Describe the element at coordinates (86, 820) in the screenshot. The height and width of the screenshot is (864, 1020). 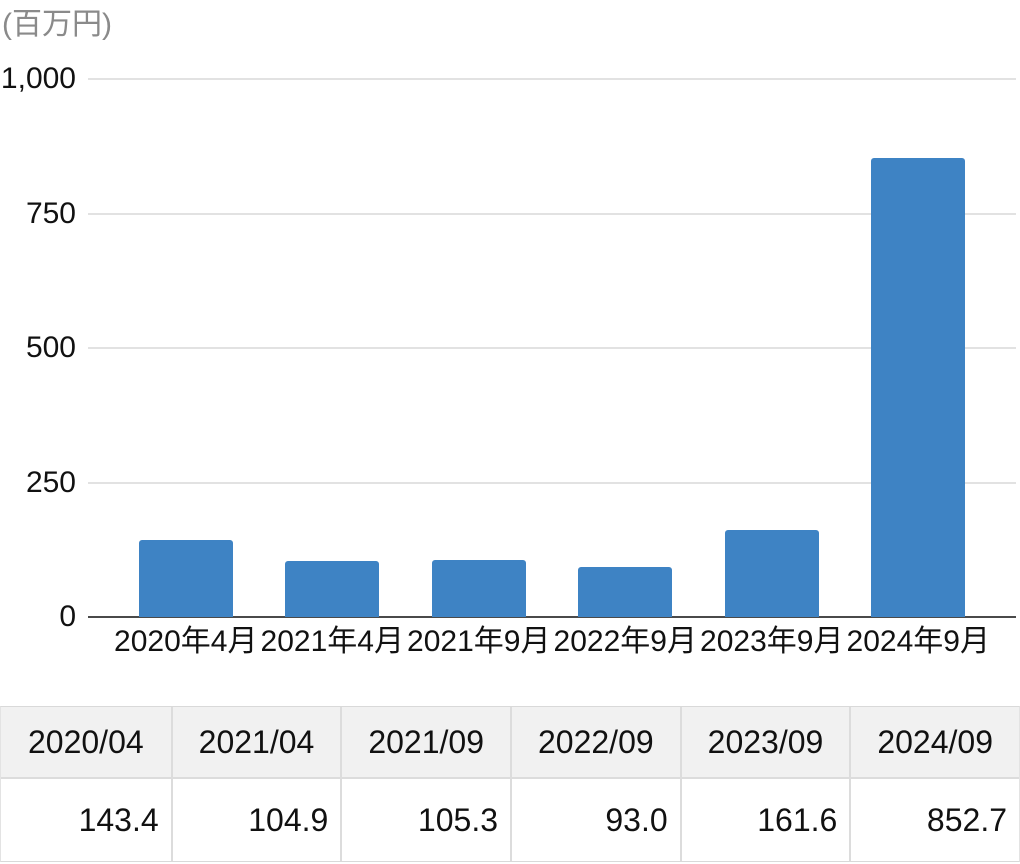
I see `table-value-cell: 143.4` at that location.